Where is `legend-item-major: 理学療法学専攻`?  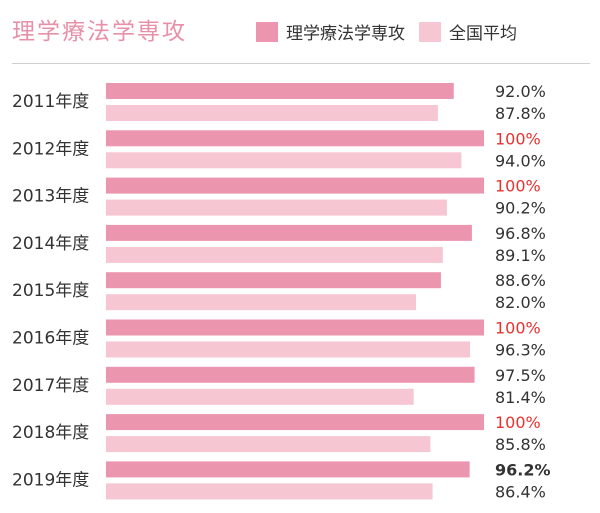
legend-item-major: 理学療法学専攻 is located at coordinates (330, 31).